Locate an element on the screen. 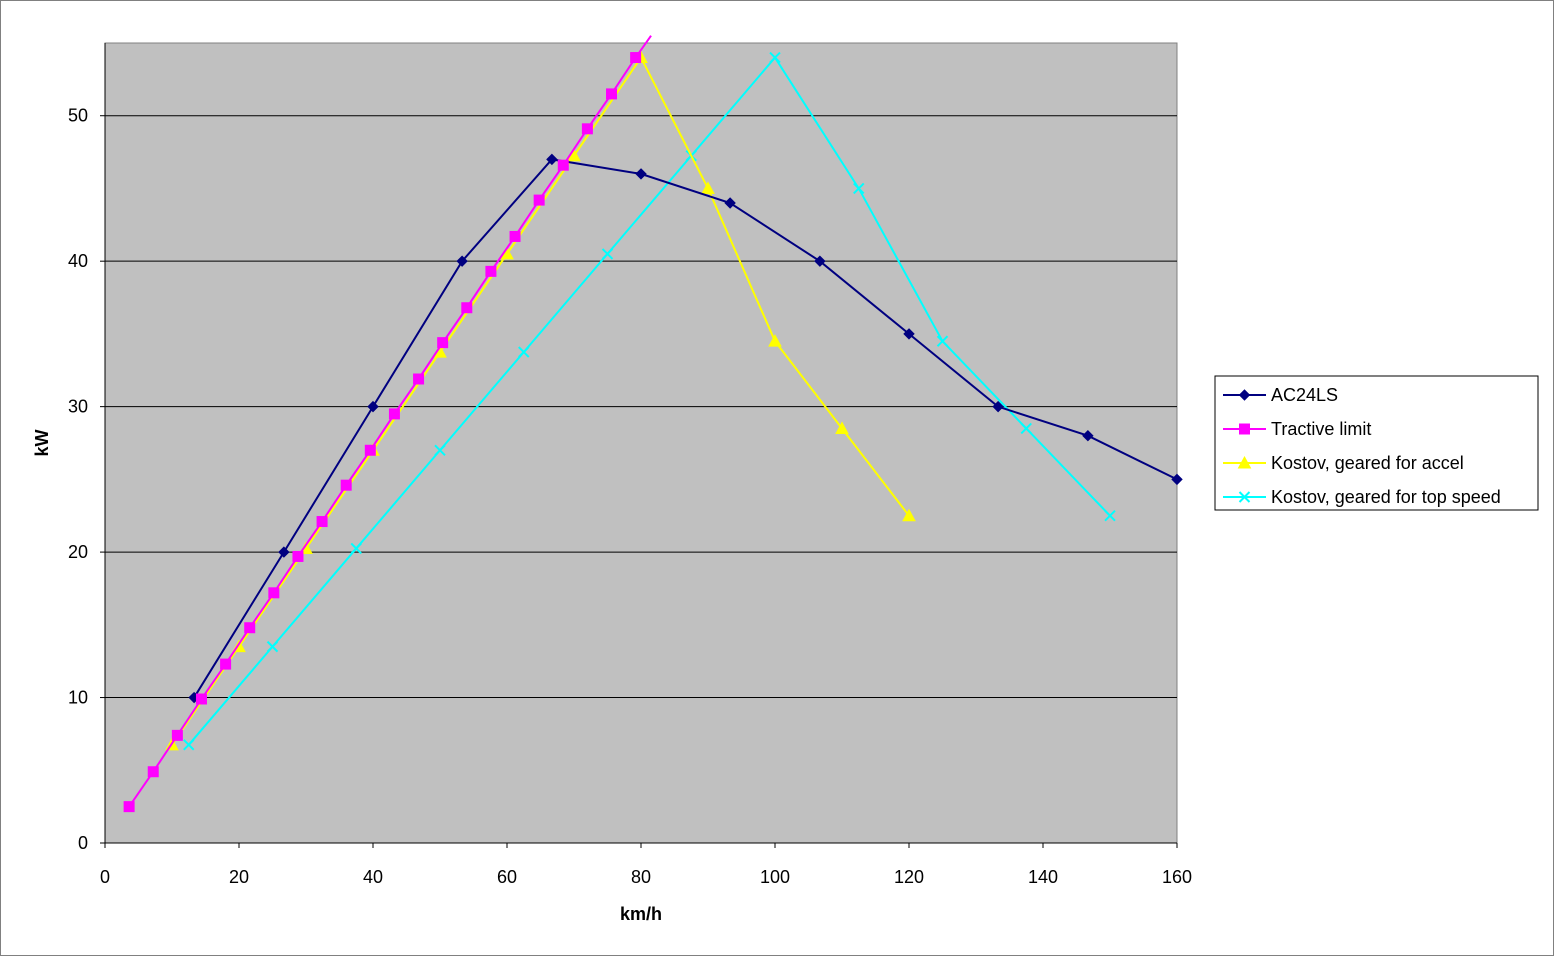  y-tick-label: 20 is located at coordinates (78, 552).